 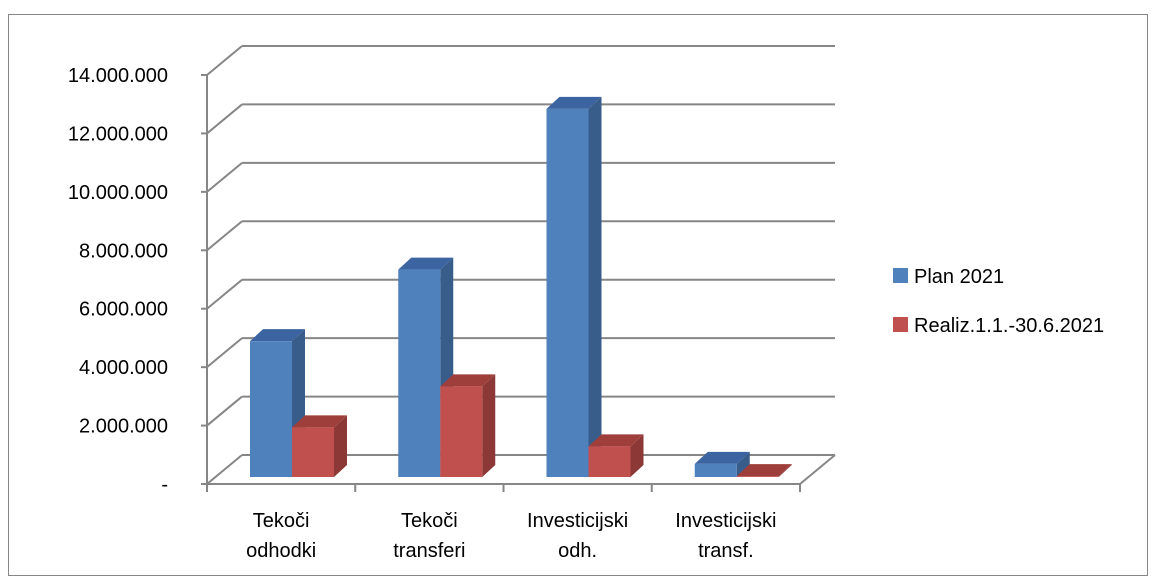 What do you see at coordinates (118, 193) in the screenshot?
I see `y-tick-label: 10.000.000` at bounding box center [118, 193].